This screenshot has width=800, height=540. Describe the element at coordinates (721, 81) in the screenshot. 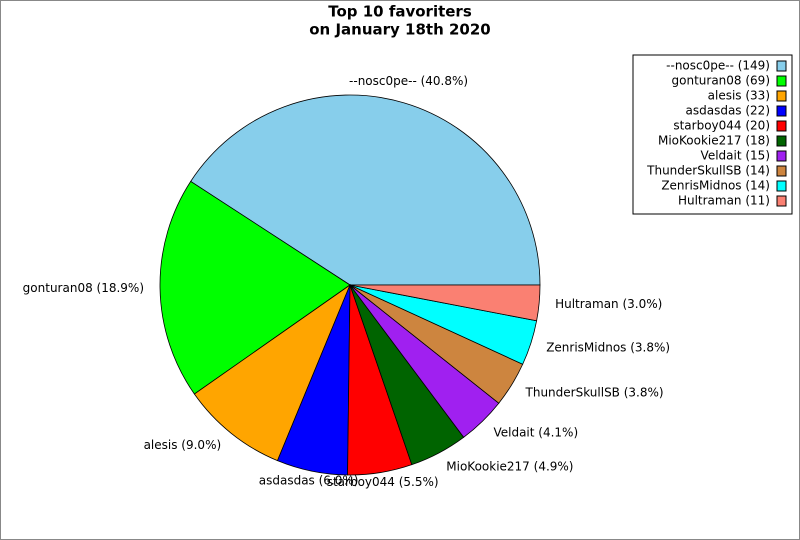

I see `legend-label: gonturan08 (69)` at that location.